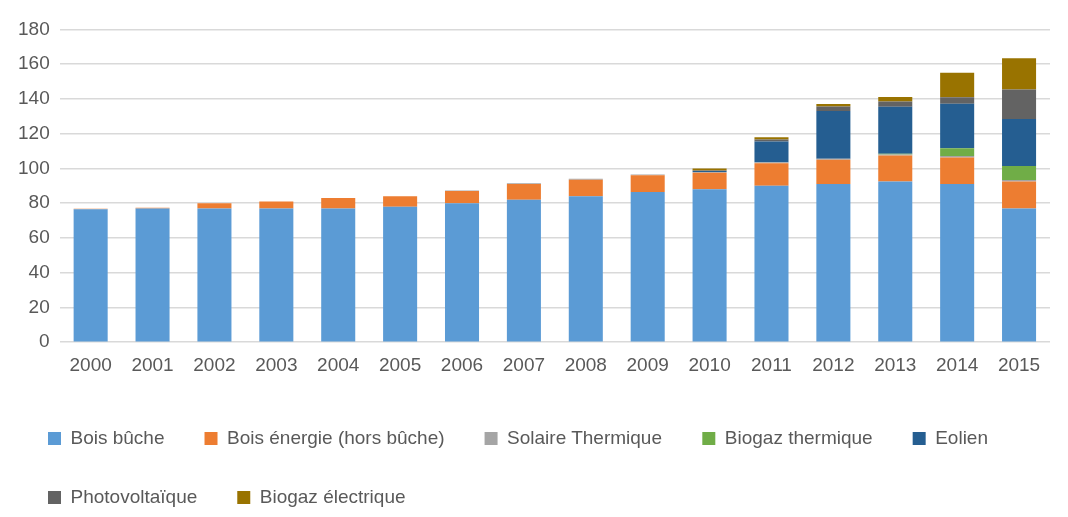  Describe the element at coordinates (957, 364) in the screenshot. I see `x-tick-label: 2014` at that location.